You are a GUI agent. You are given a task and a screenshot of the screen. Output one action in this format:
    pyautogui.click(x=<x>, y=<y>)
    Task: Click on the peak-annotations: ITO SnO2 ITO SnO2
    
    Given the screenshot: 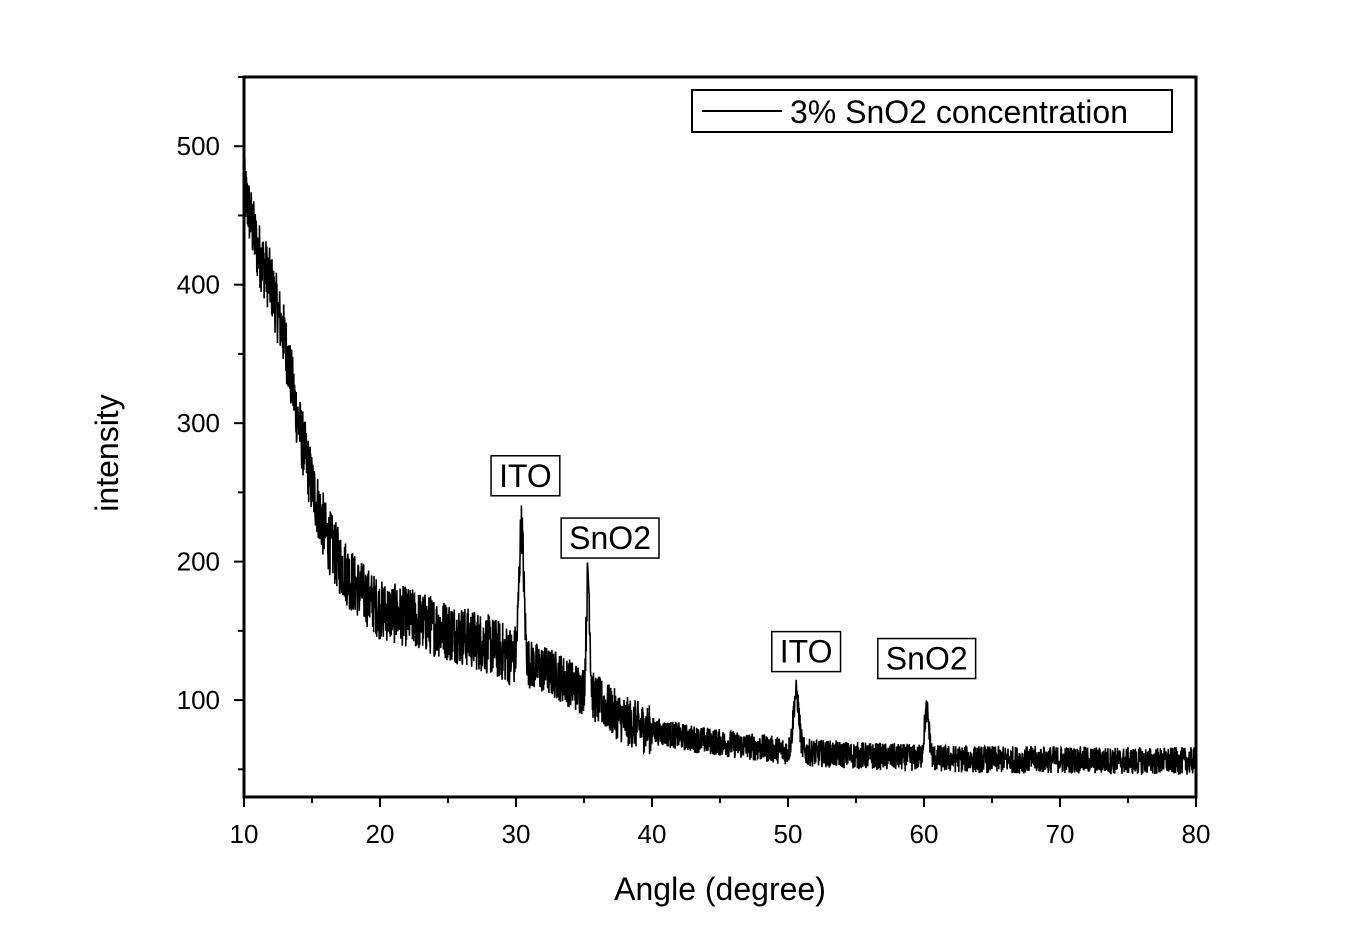 What is the action you would take?
    pyautogui.click(x=733, y=567)
    